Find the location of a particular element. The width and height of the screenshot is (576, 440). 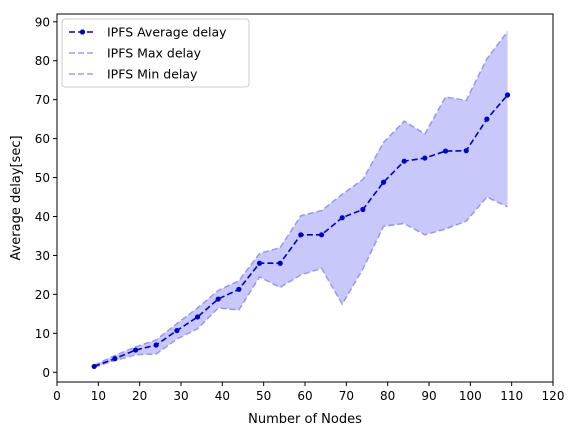

legend-label-ipfs-max-delay: IPFS Max delay is located at coordinates (154, 53).